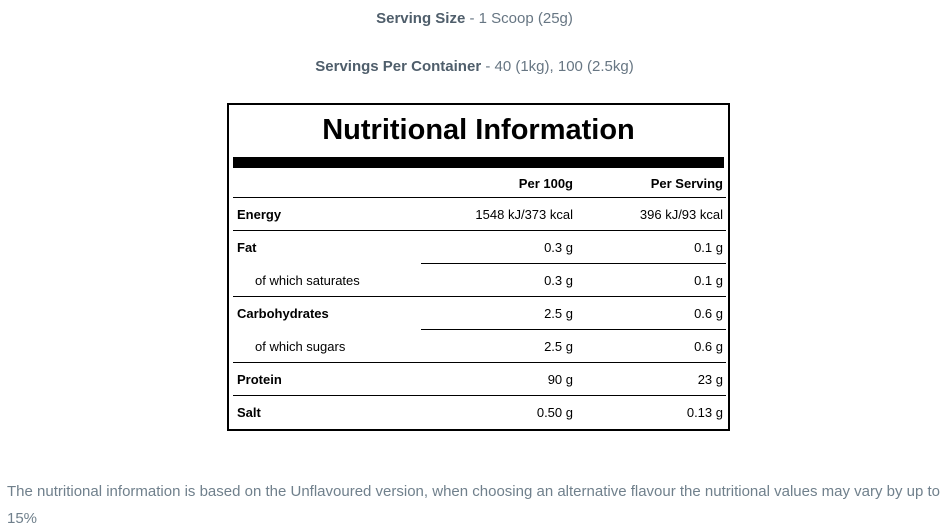 The height and width of the screenshot is (532, 949). Describe the element at coordinates (478, 346) in the screenshot. I see `table-row-of-which-sugars: of which sugars 2.5 g 0.6 g` at that location.